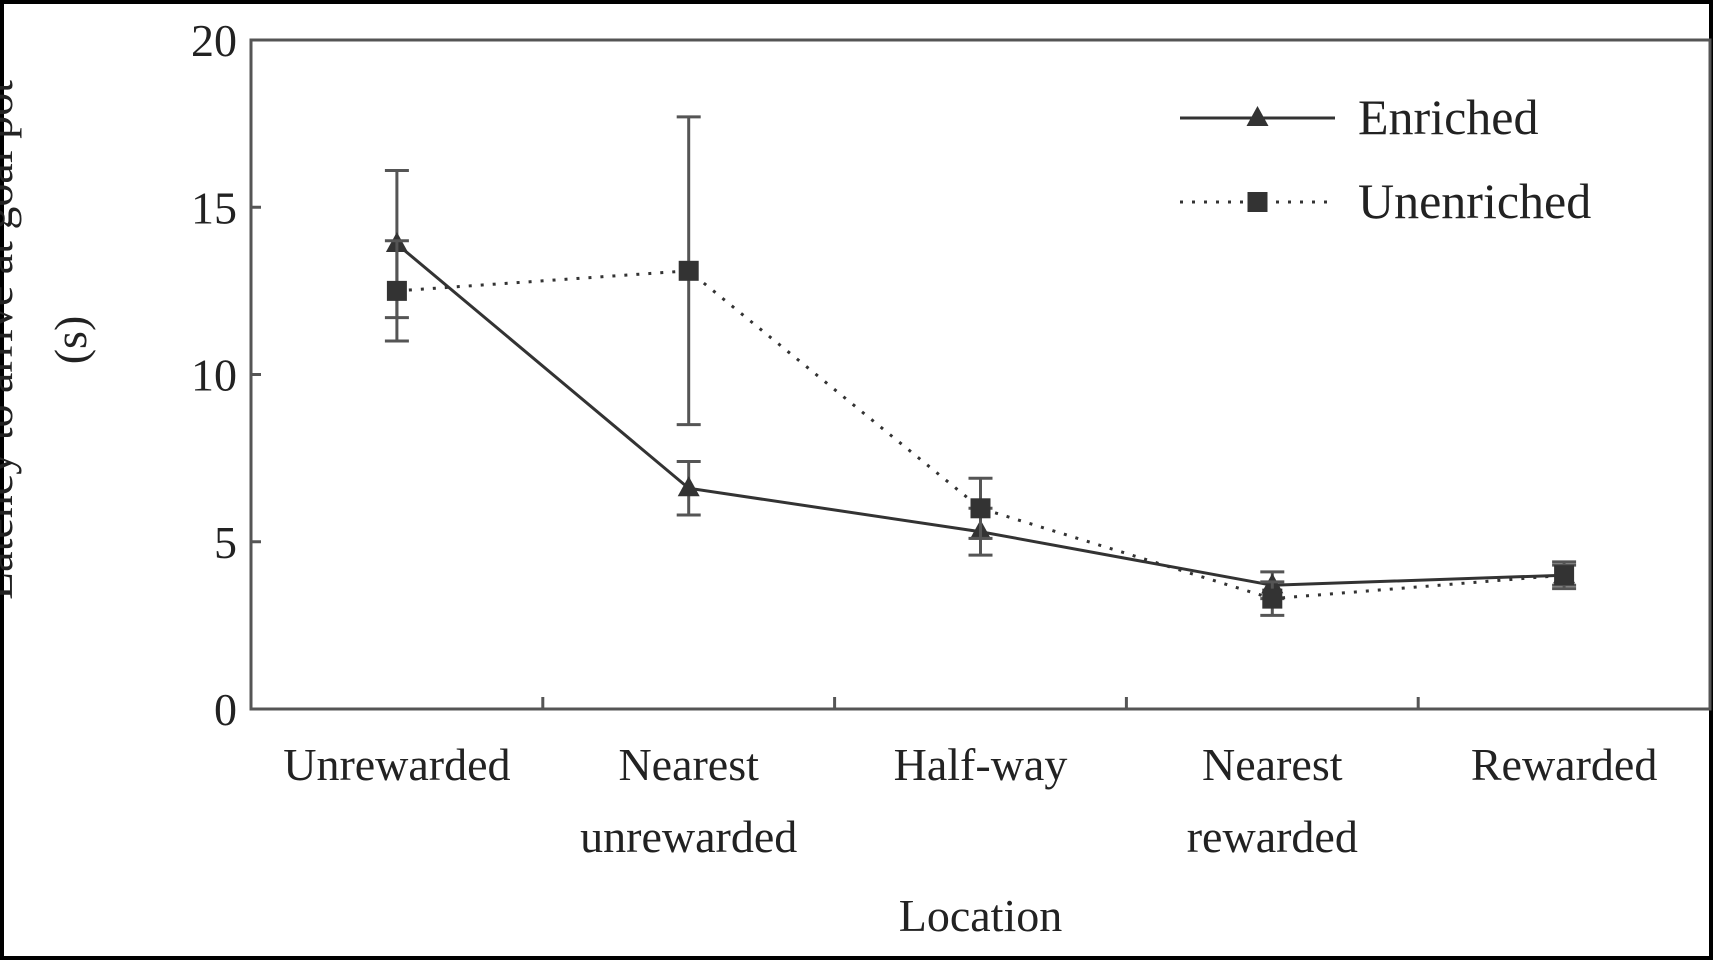 Image resolution: width=1713 pixels, height=960 pixels. What do you see at coordinates (214, 40) in the screenshot?
I see `y-tick-label: 20` at bounding box center [214, 40].